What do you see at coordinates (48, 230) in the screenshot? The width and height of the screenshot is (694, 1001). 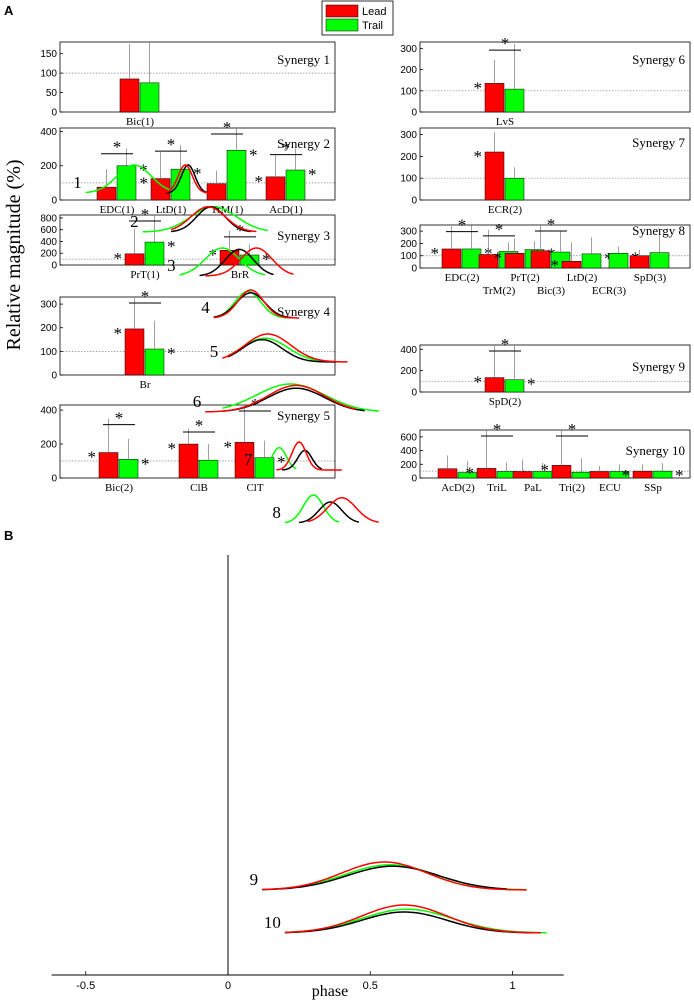 I see `y-tick-label: 600` at bounding box center [48, 230].